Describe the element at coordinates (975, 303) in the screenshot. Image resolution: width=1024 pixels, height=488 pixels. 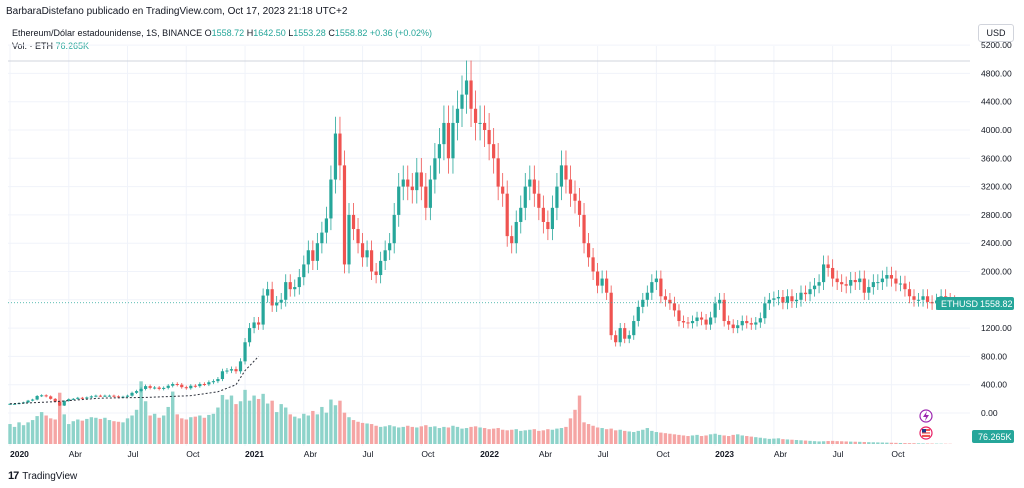
I see `price-tag-box` at that location.